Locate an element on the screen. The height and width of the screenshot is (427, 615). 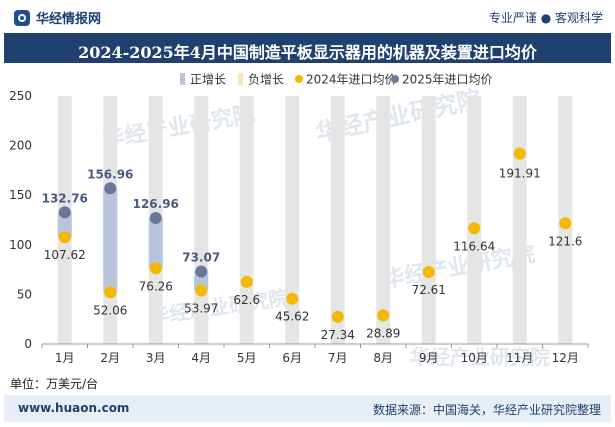
brand-logo-icon is located at coordinates (22, 17).